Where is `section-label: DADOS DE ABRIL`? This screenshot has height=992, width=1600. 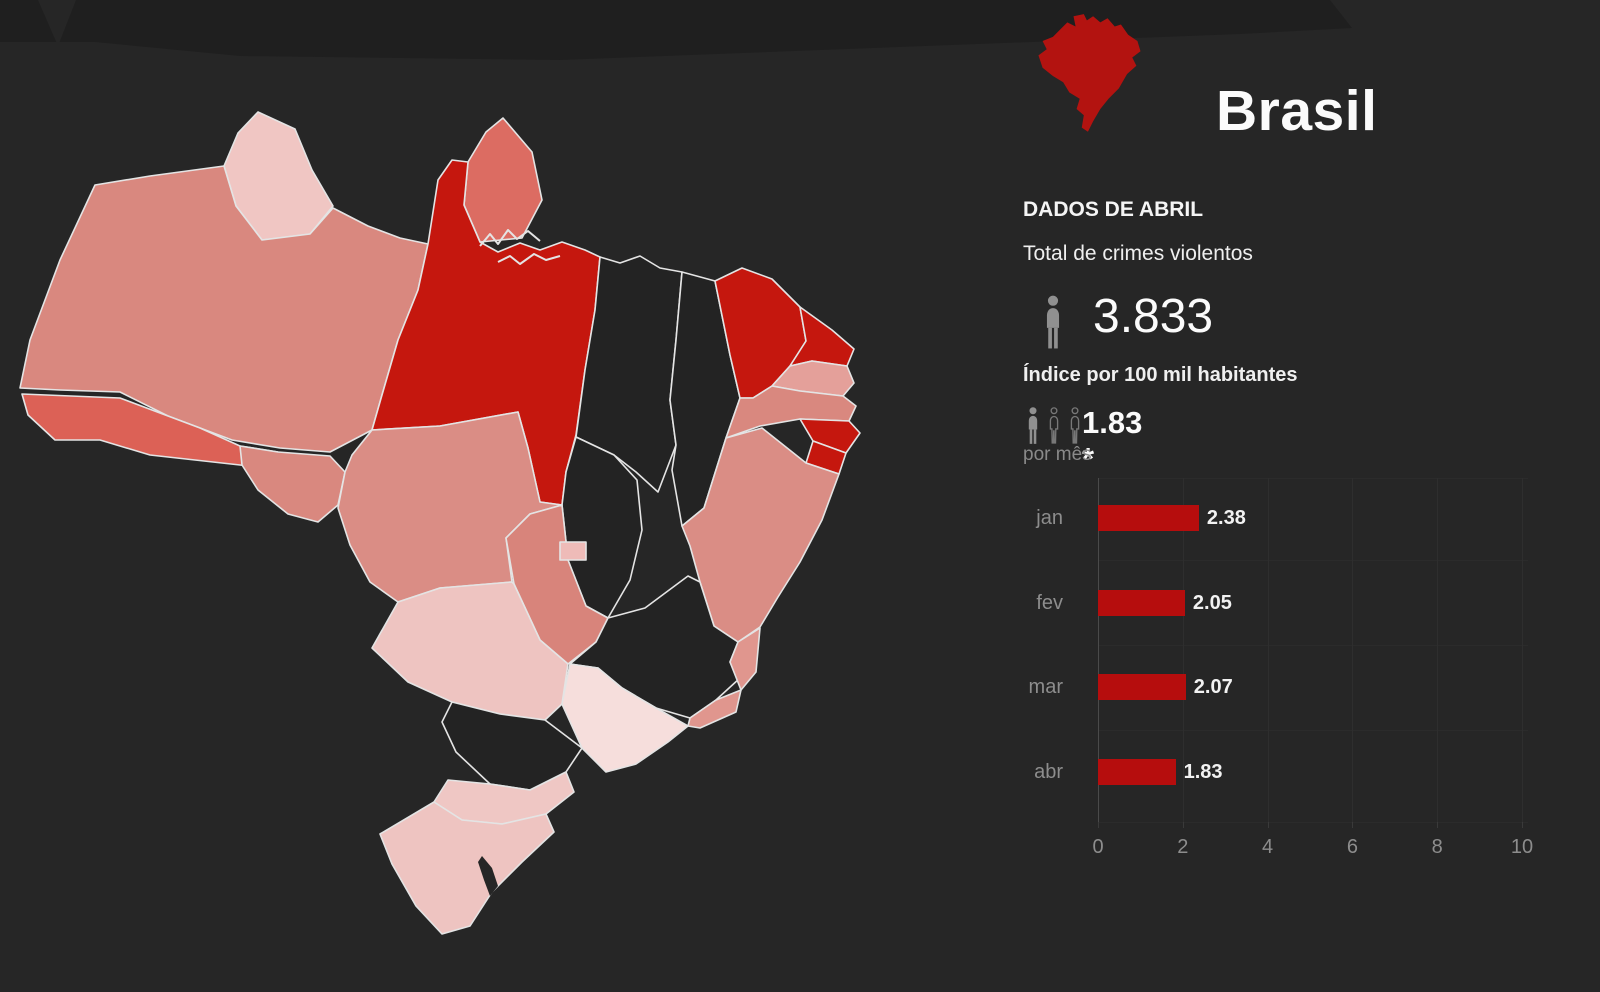 section-label: DADOS DE ABRIL is located at coordinates (1113, 209).